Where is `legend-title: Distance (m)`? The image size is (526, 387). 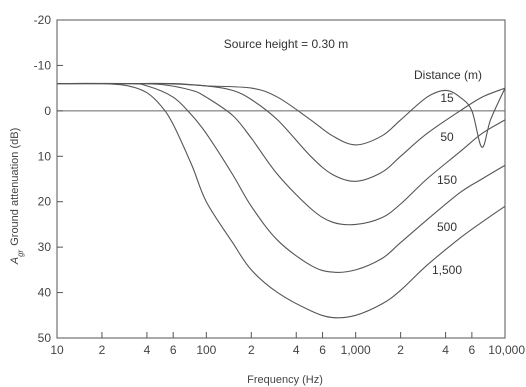
legend-title: Distance (m) is located at coordinates (448, 75).